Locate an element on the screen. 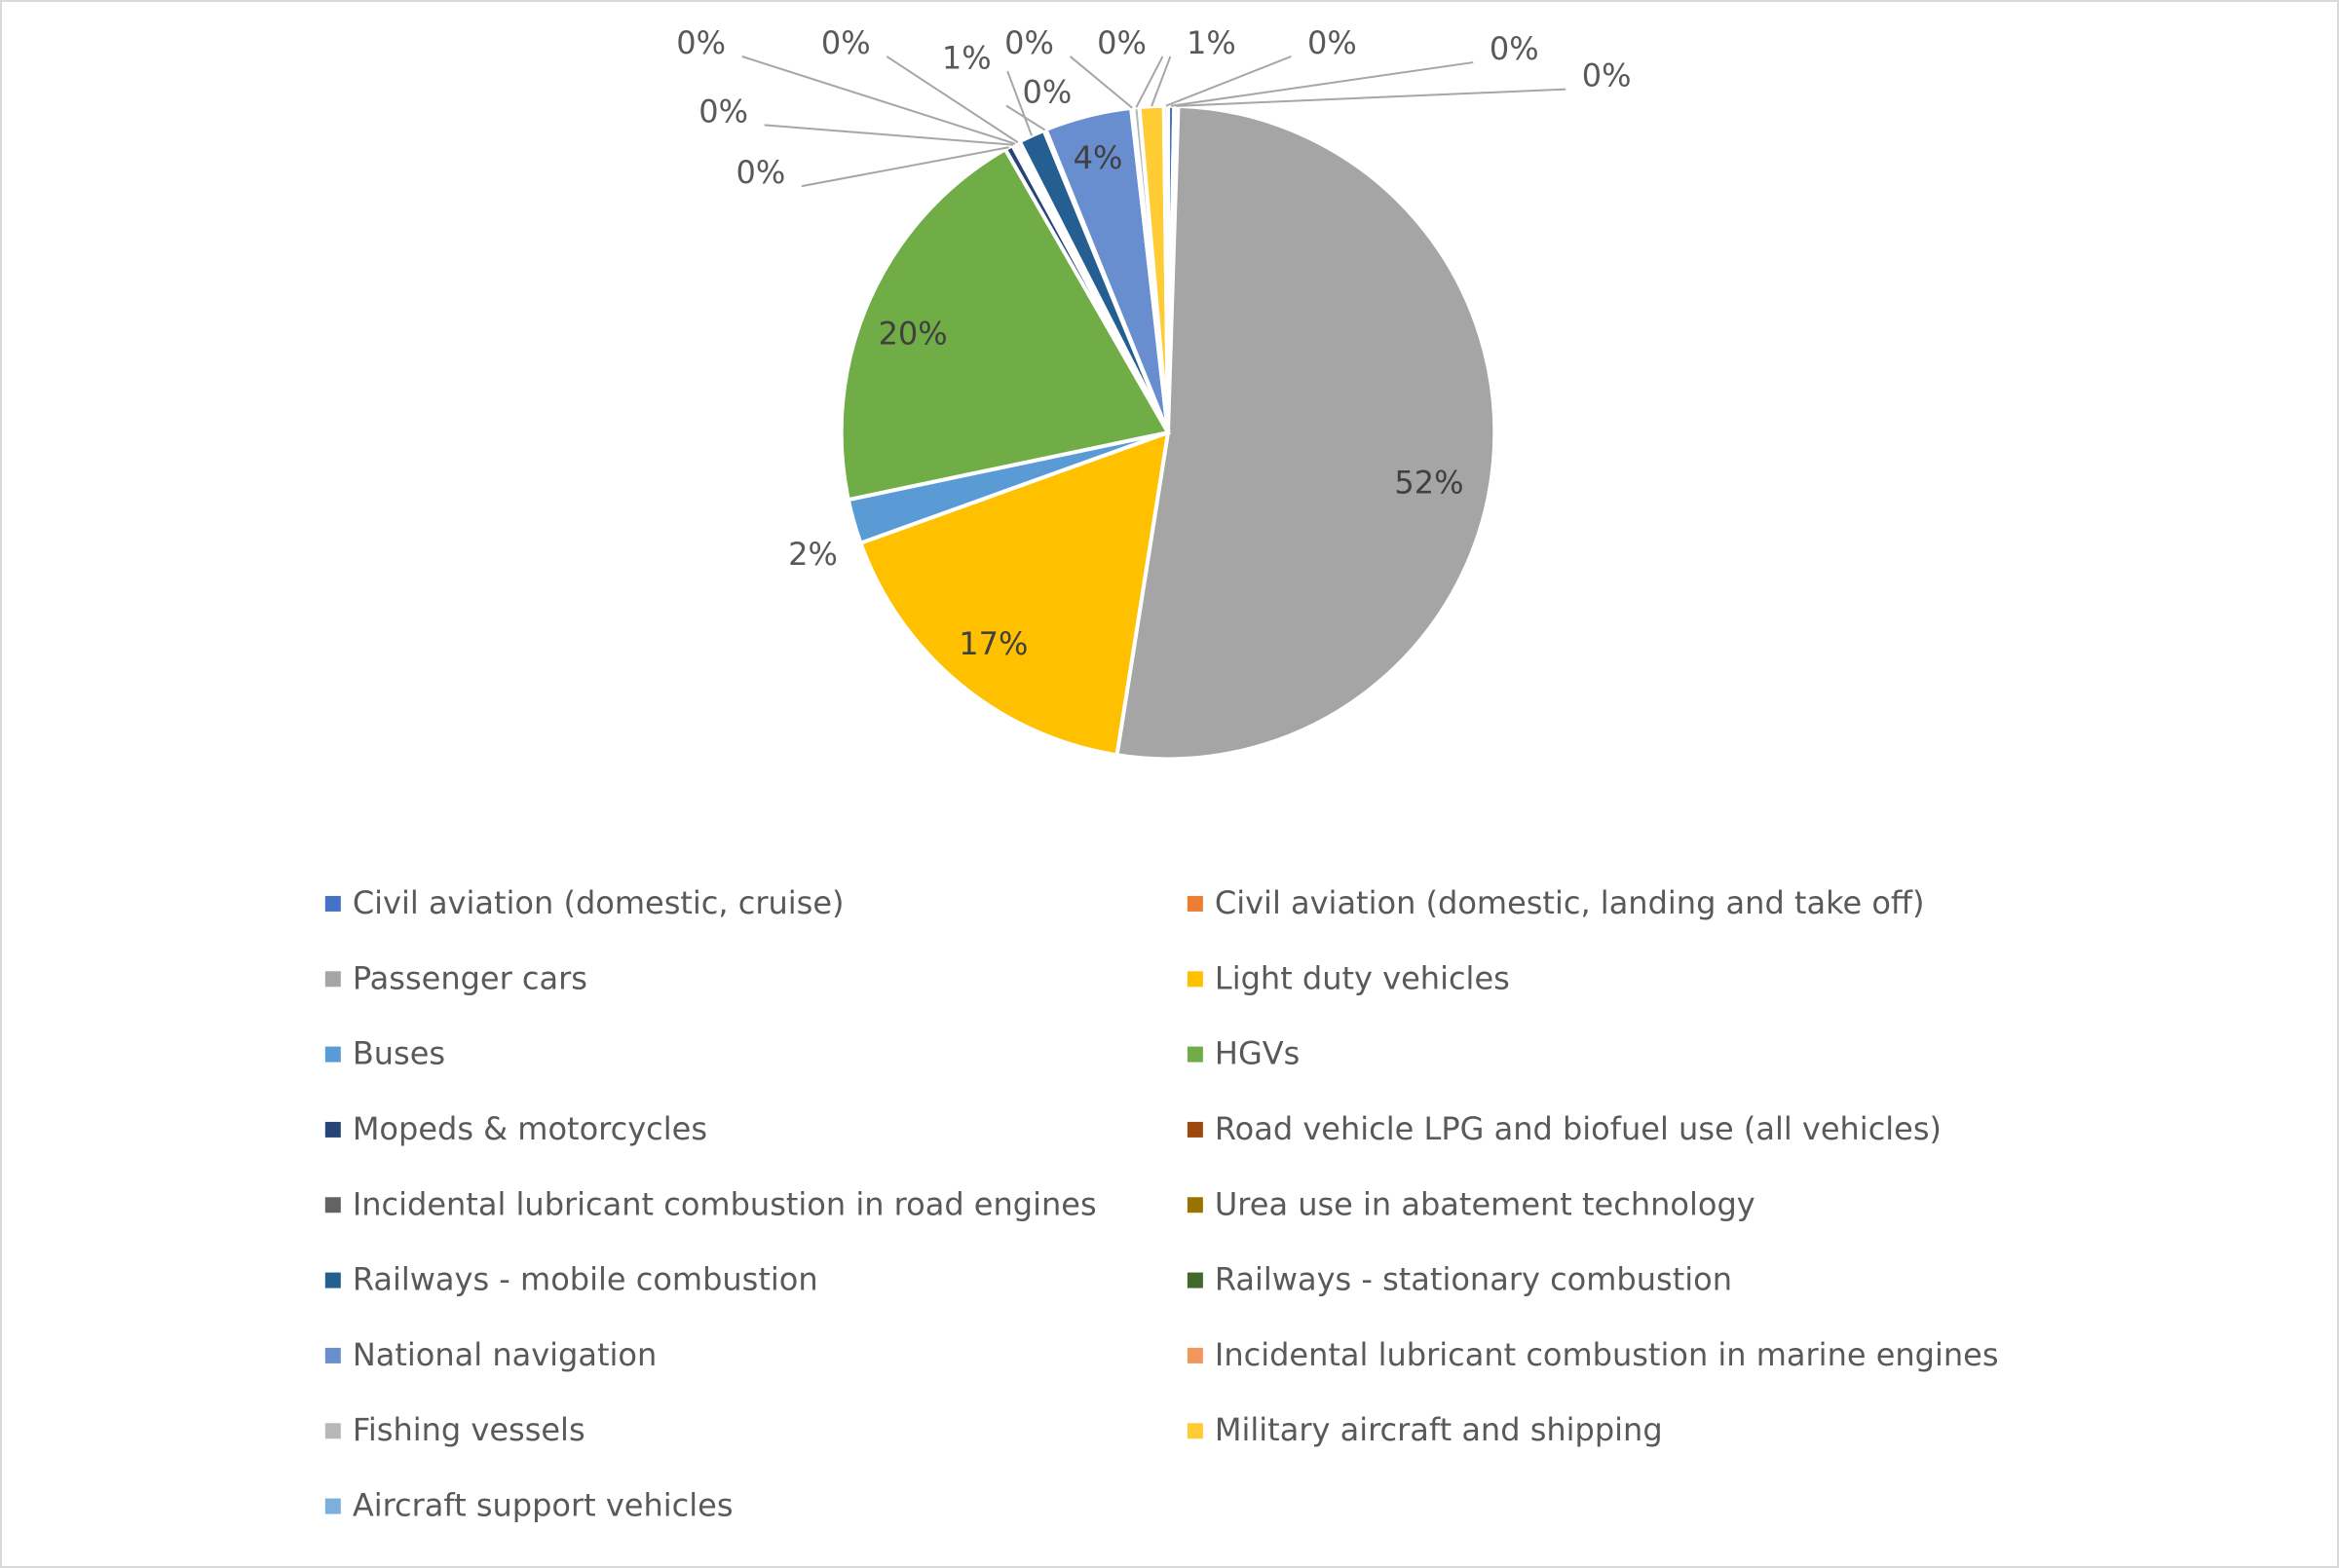 The width and height of the screenshot is (2339, 1568). legend-label: National navigation is located at coordinates (505, 1354).